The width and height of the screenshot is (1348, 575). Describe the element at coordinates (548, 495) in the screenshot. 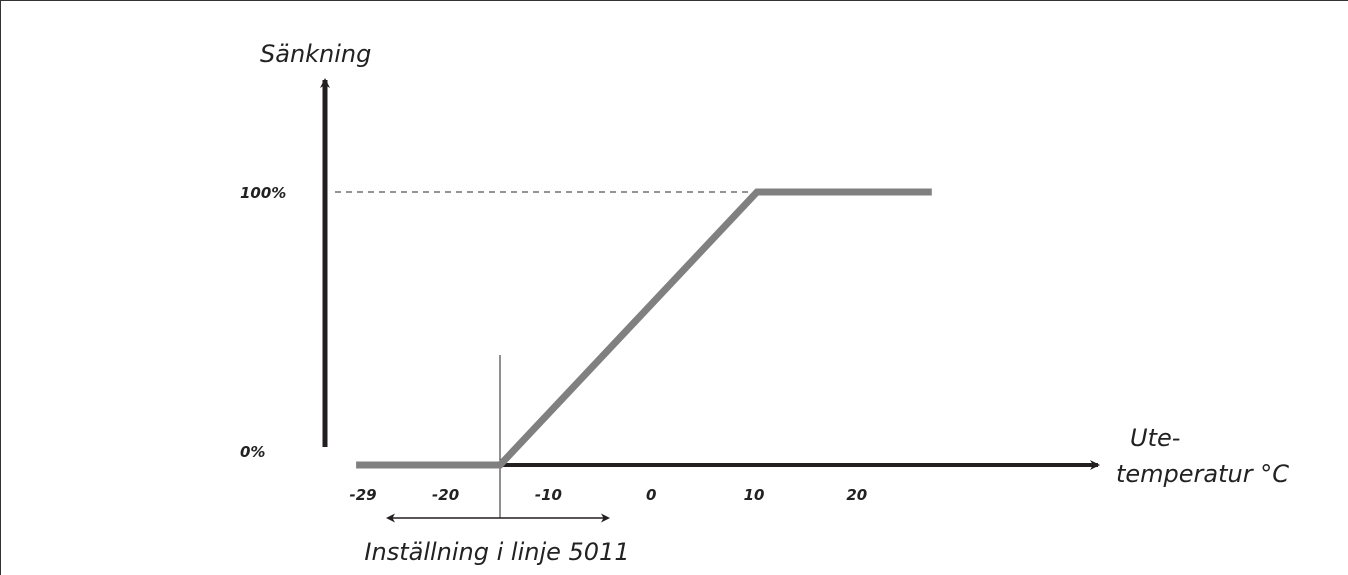

I see `x-tick-label: -10` at that location.